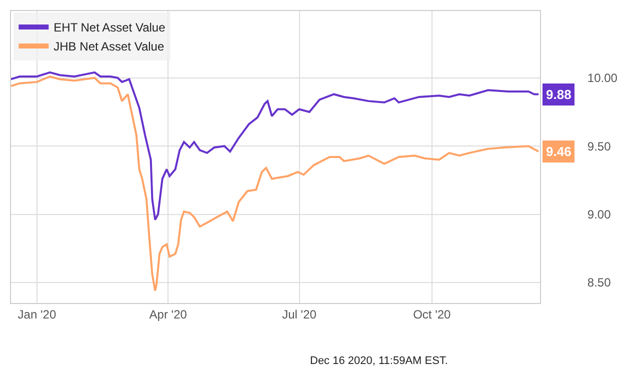  I want to click on legend-label: JHB Net Asset Value, so click(109, 47).